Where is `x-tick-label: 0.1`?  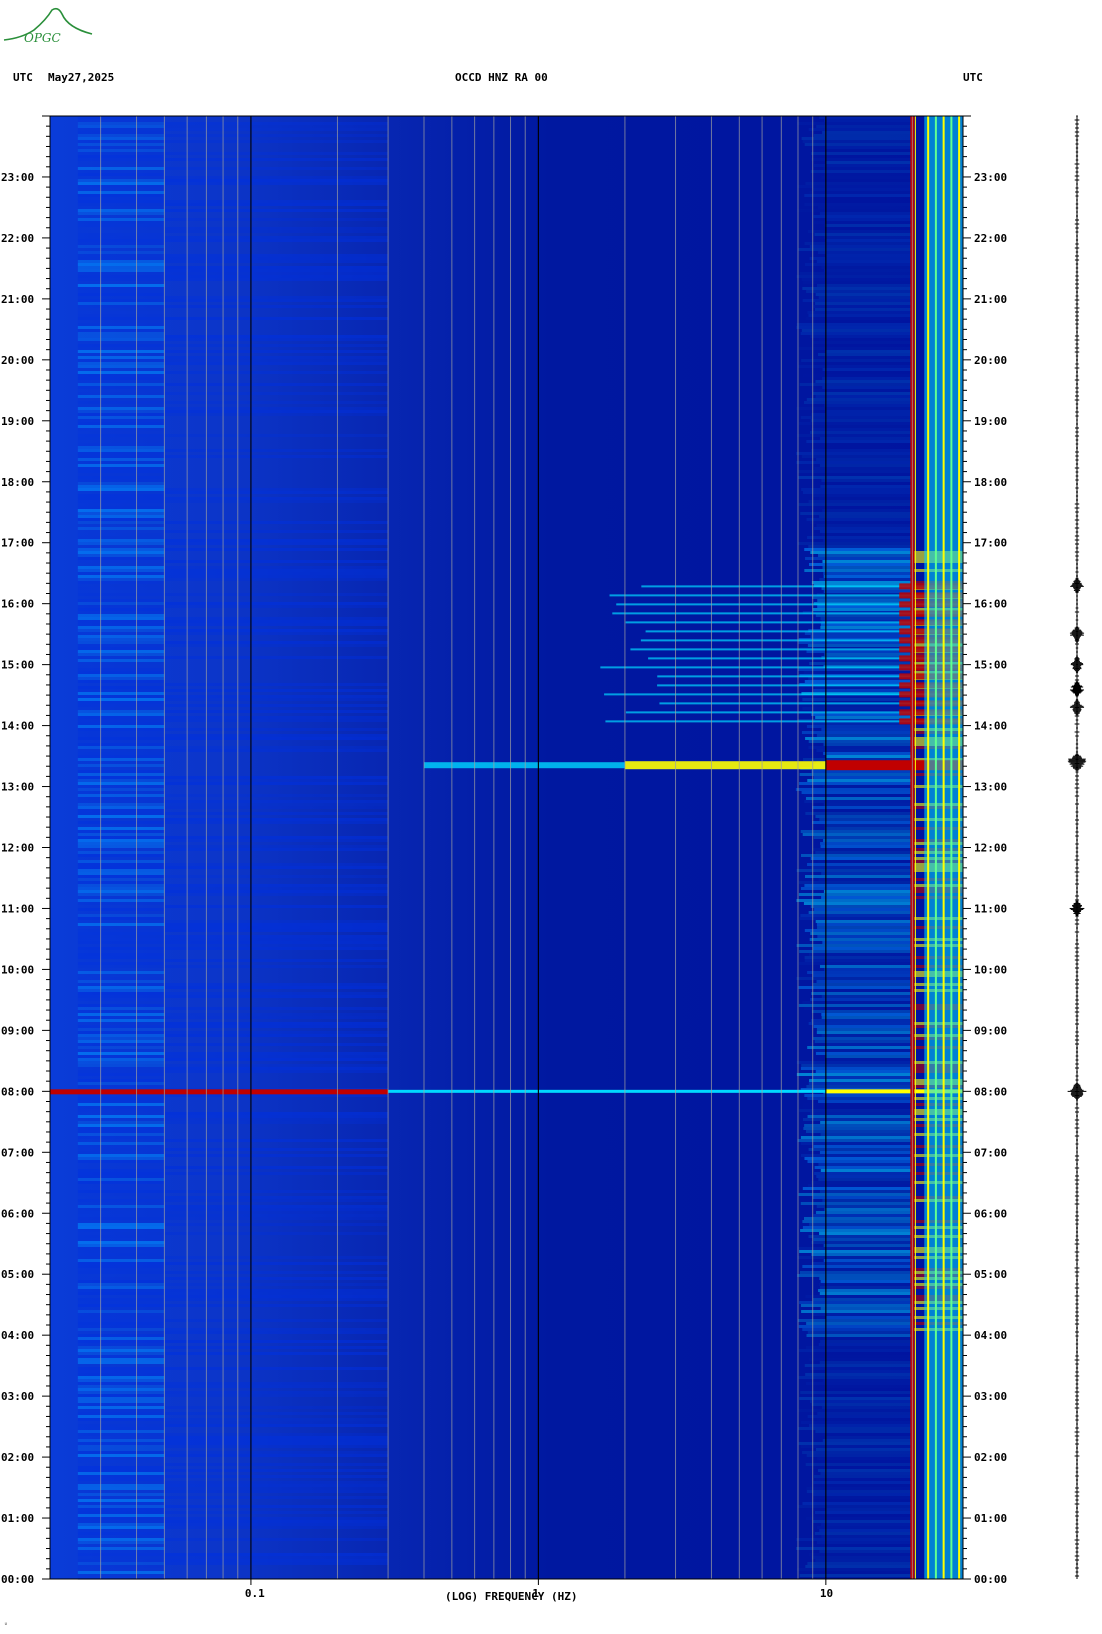
x-tick-label: 0.1 is located at coordinates (255, 1593).